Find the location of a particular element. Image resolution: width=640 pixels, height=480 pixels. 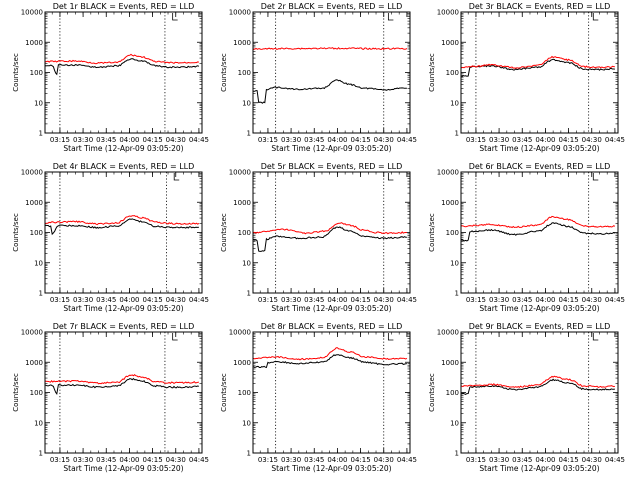

chart-title: Det 1r BLACK = Events, RED = LLD is located at coordinates (124, 6).